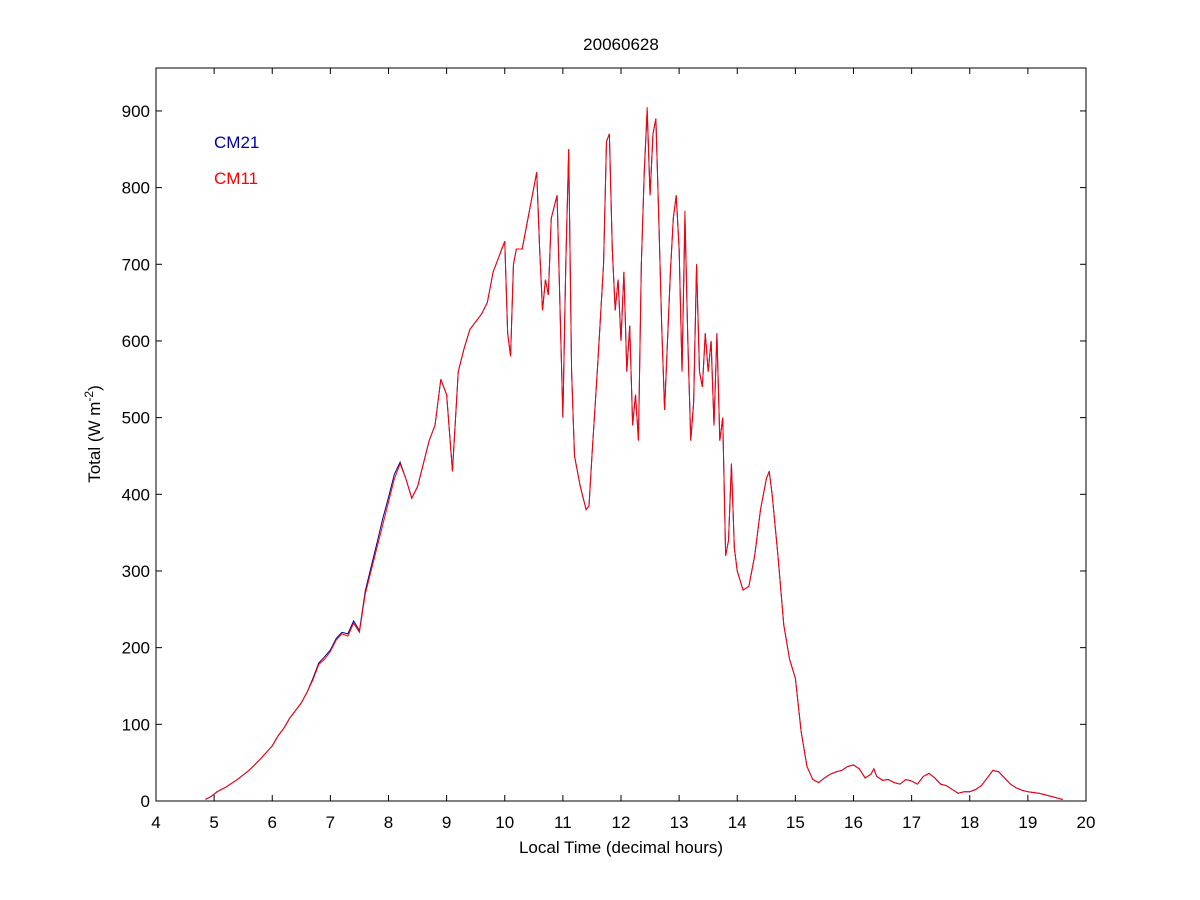  Describe the element at coordinates (679, 822) in the screenshot. I see `x-tick-label: 13` at that location.